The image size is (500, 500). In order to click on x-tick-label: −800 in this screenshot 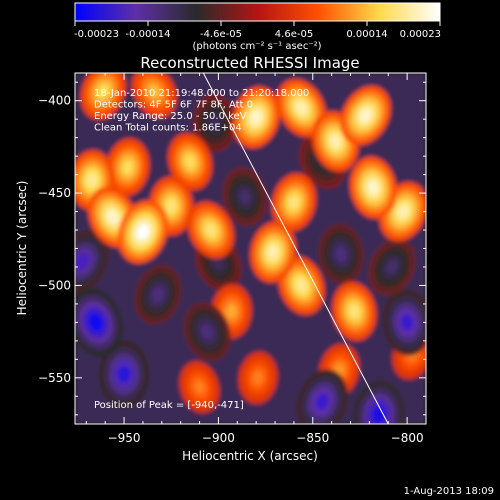, I will do `click(407, 438)`.